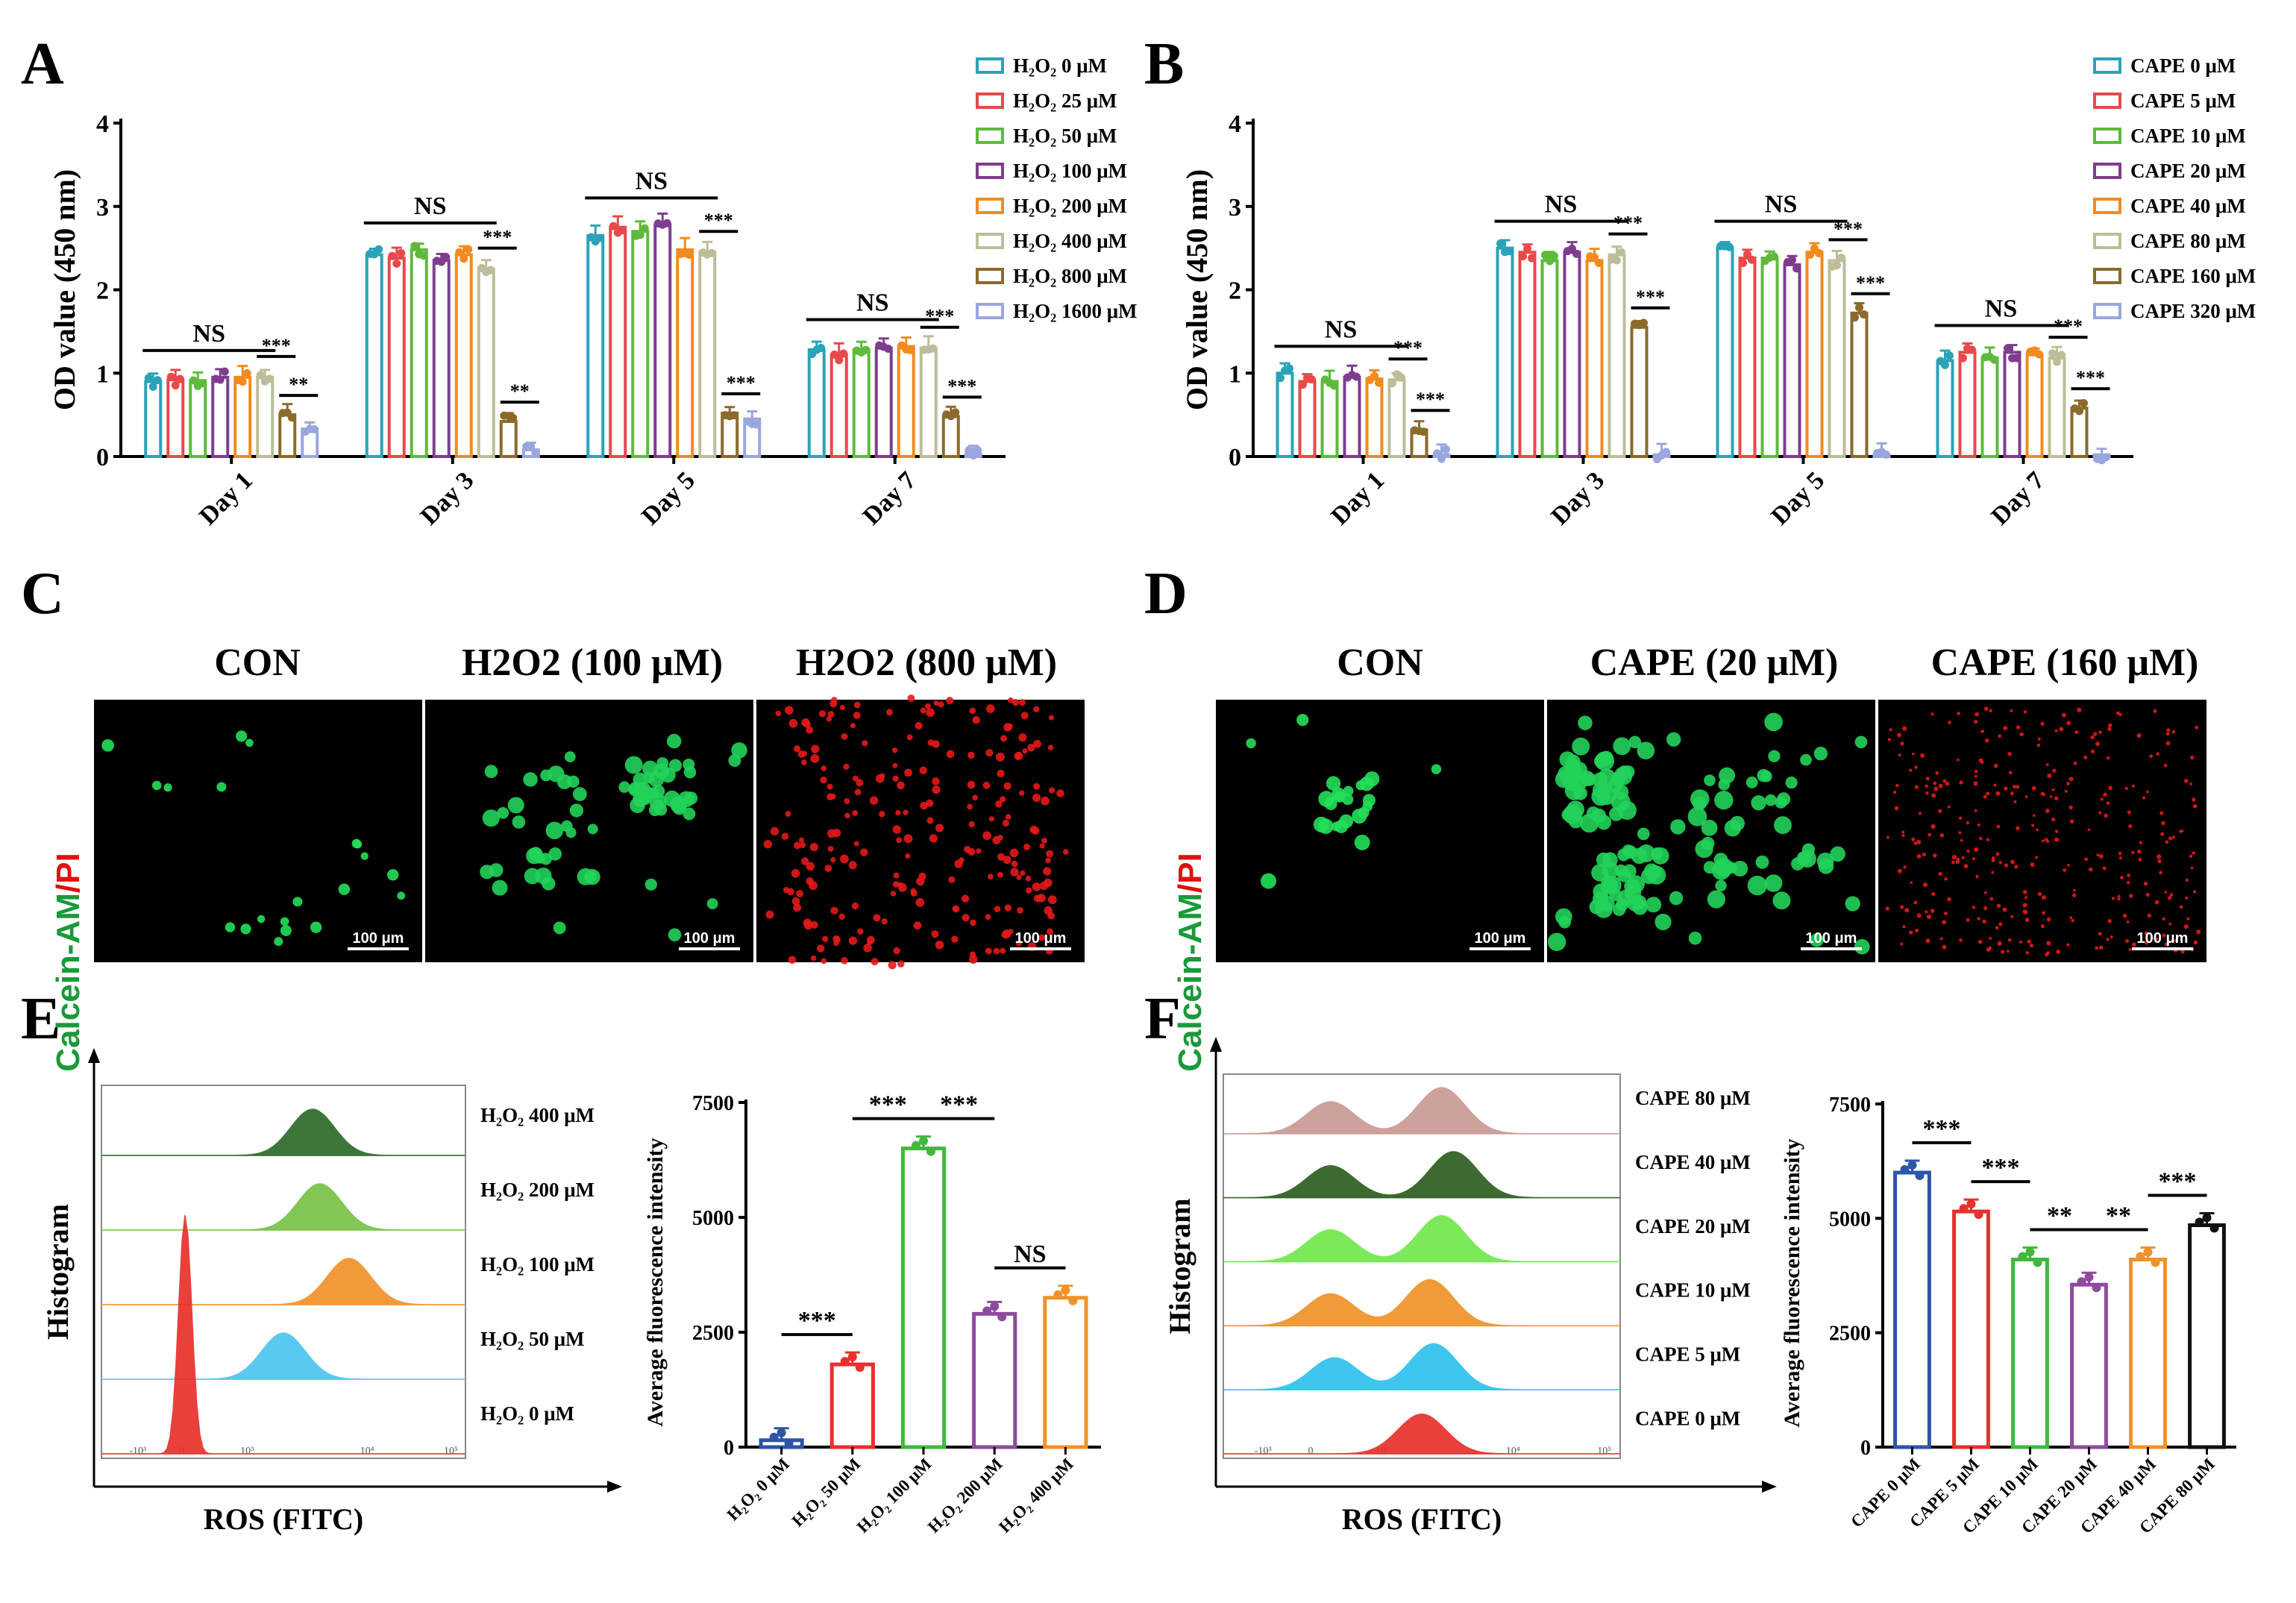  What do you see at coordinates (1500, 938) in the screenshot?
I see `scale-label-d1: 100 μm` at bounding box center [1500, 938].